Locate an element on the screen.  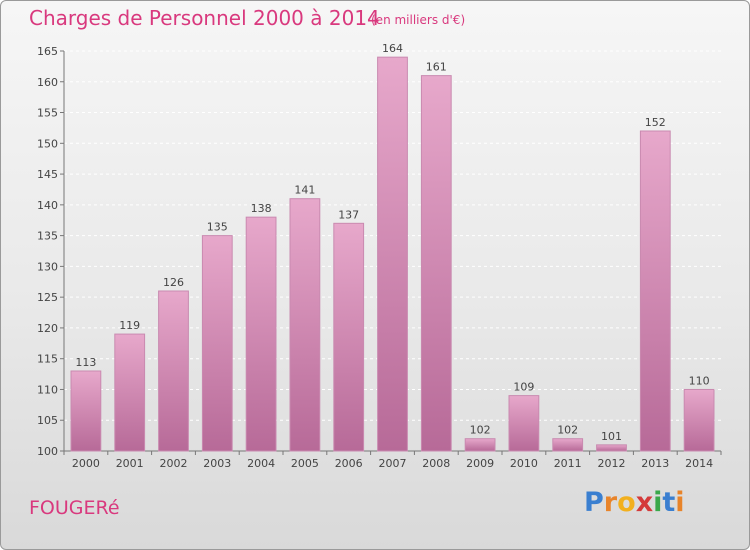
logo-letter: r is located at coordinates (610, 502).